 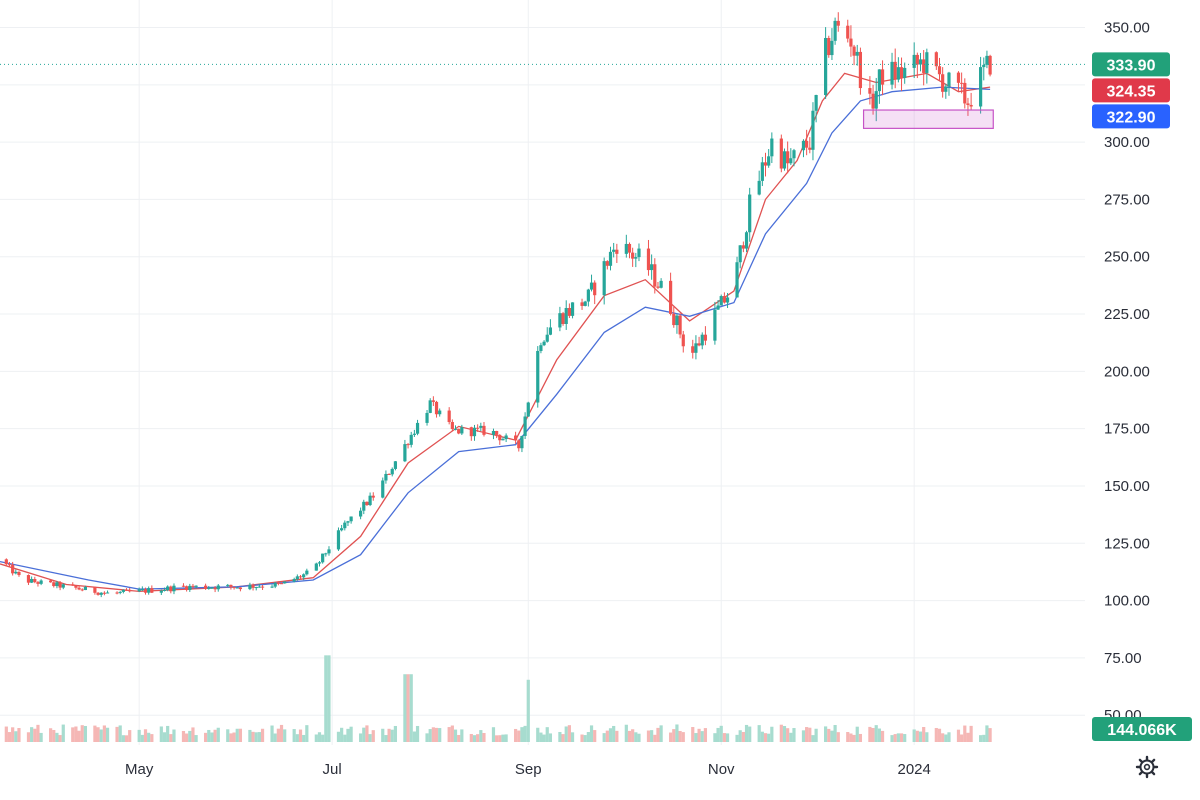 I want to click on x-axis: May Jul Sep Nov 2024, so click(x=528, y=769).